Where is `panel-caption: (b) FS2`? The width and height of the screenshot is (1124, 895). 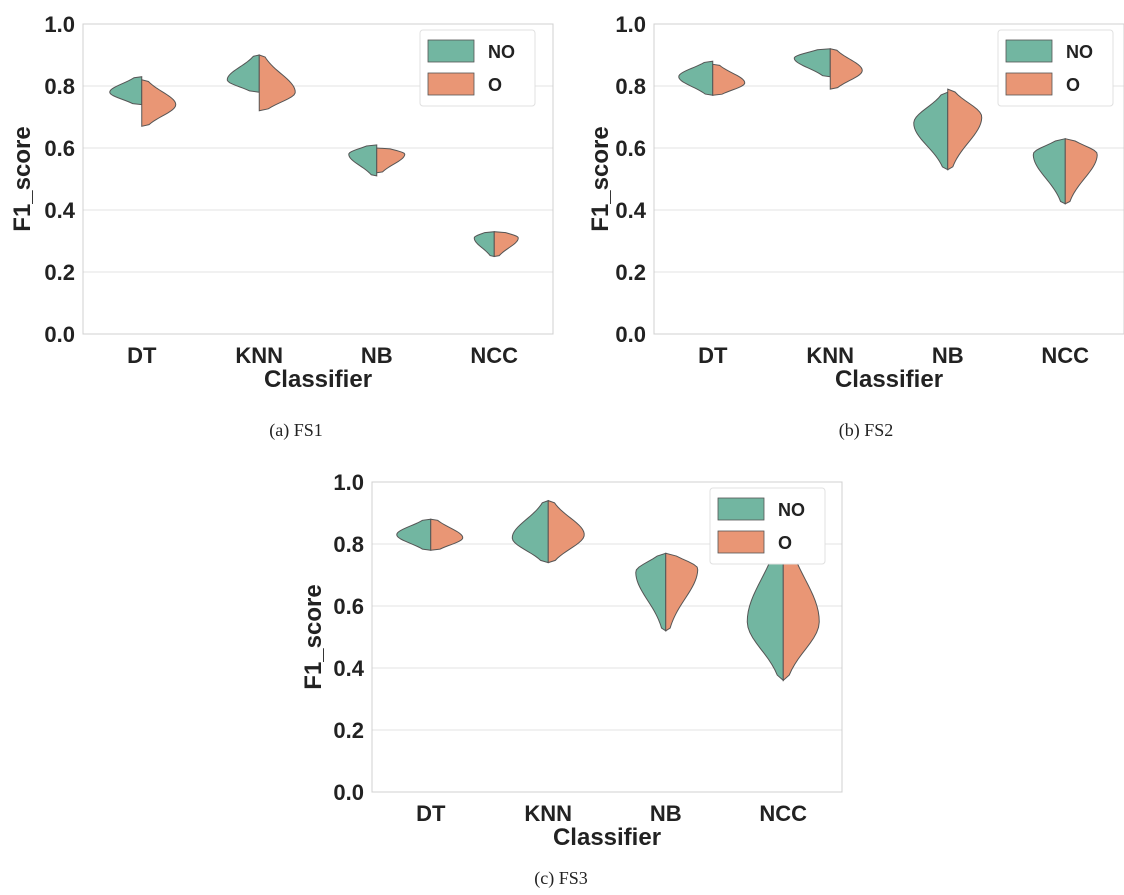 panel-caption: (b) FS2 is located at coordinates (866, 430).